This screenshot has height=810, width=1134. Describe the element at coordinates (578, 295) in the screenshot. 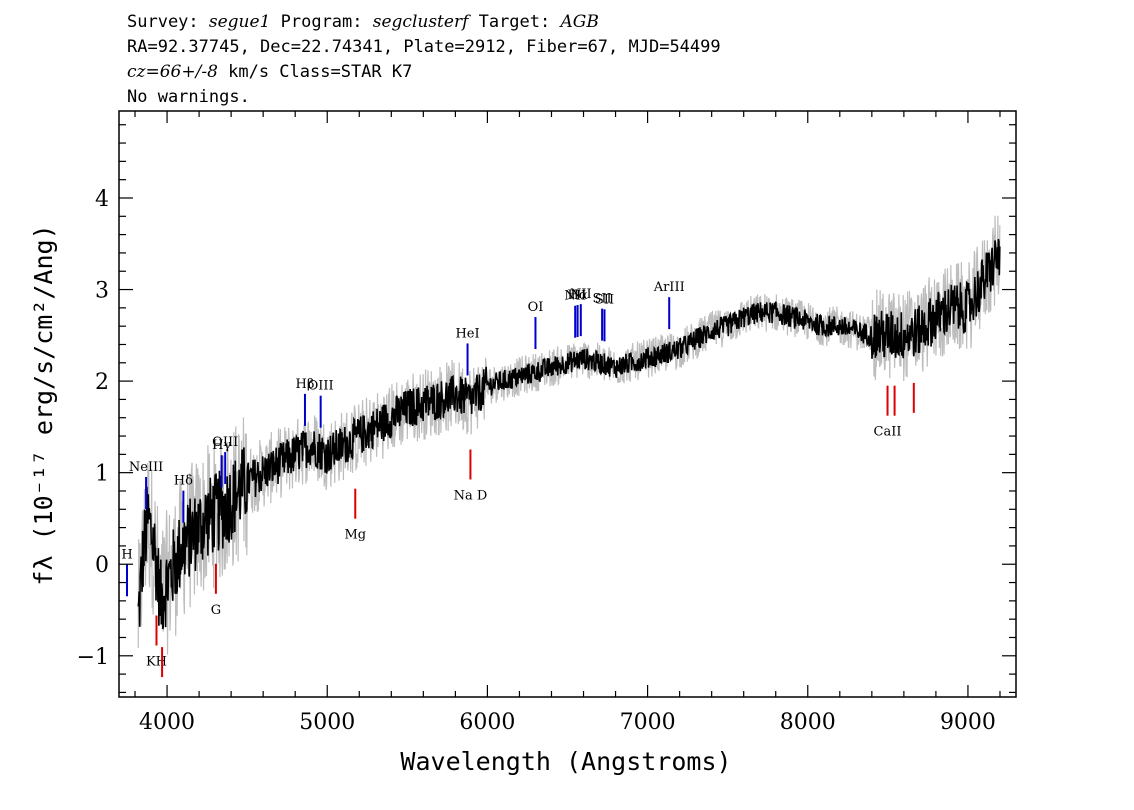

I see `emission-line-label: Hα` at that location.